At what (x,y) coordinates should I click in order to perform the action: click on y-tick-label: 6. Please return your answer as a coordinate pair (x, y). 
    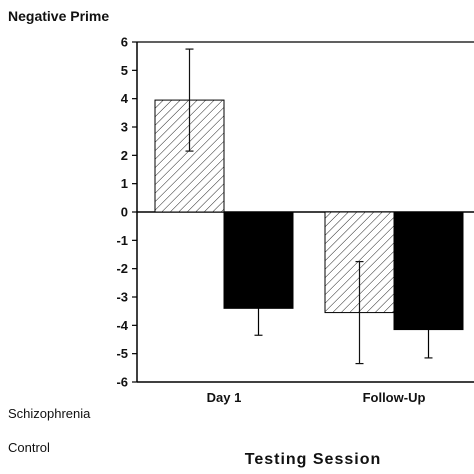
    Looking at the image, I should click on (124, 42).